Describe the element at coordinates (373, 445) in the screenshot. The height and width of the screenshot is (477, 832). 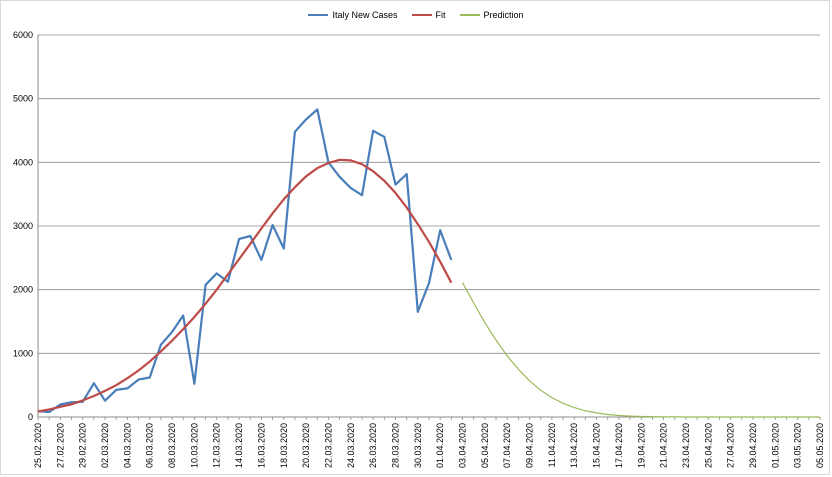
I see `x-tick-label: 26.03.2020` at that location.